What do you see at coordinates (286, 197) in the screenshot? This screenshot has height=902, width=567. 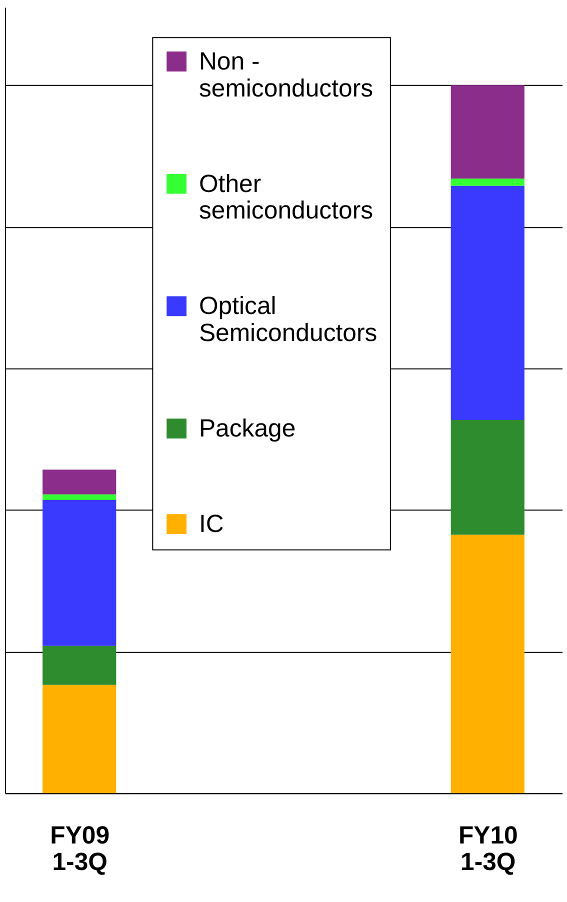 I see `legend-label: Other semiconductors` at bounding box center [286, 197].